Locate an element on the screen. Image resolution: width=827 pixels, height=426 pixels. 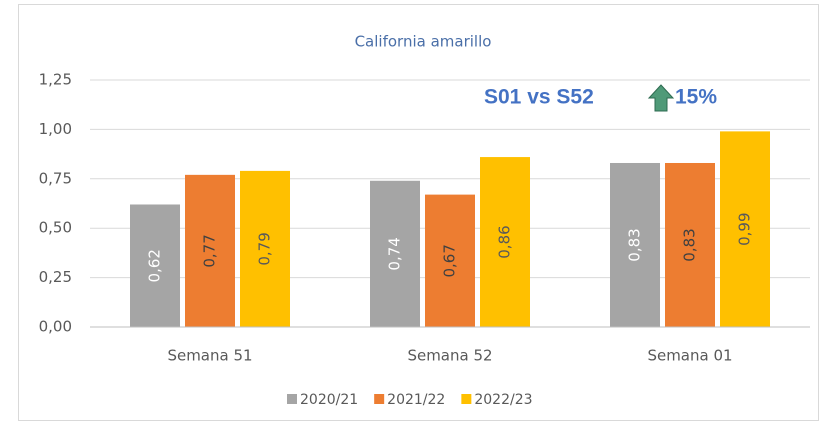
y-tick-label: 0,00 is located at coordinates (55, 327).